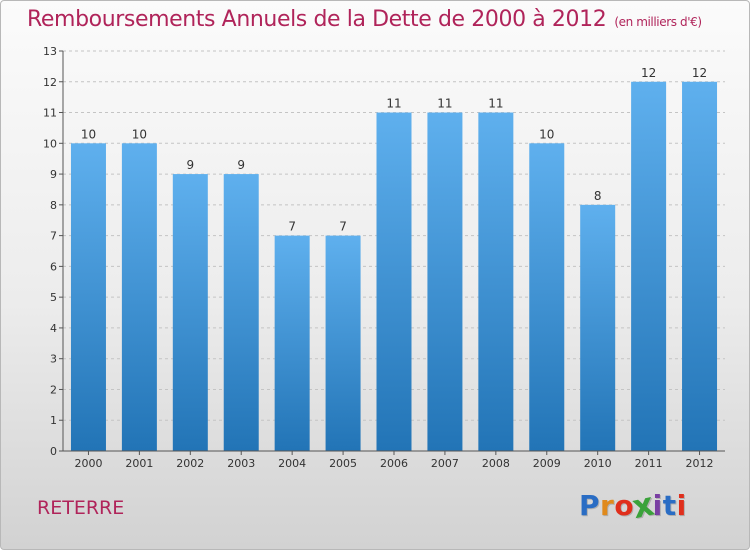  What do you see at coordinates (496, 463) in the screenshot?
I see `x-tick-label: 2008` at bounding box center [496, 463].